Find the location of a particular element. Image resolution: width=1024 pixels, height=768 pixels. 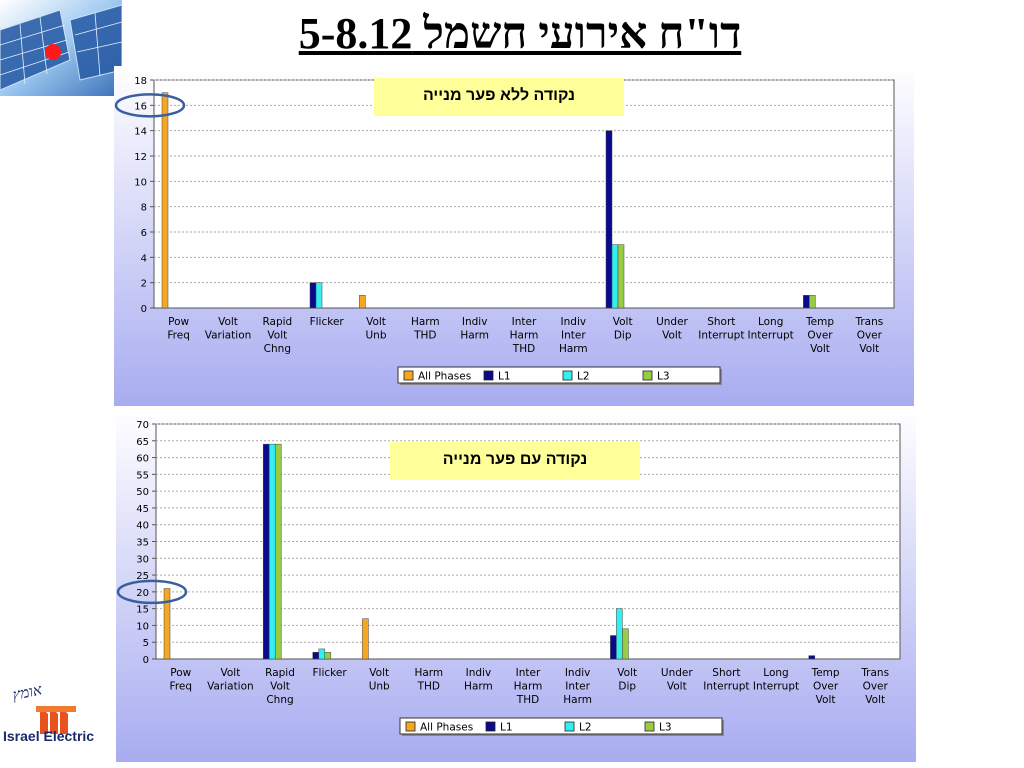

y-tick-label: 15 is located at coordinates (142, 610).